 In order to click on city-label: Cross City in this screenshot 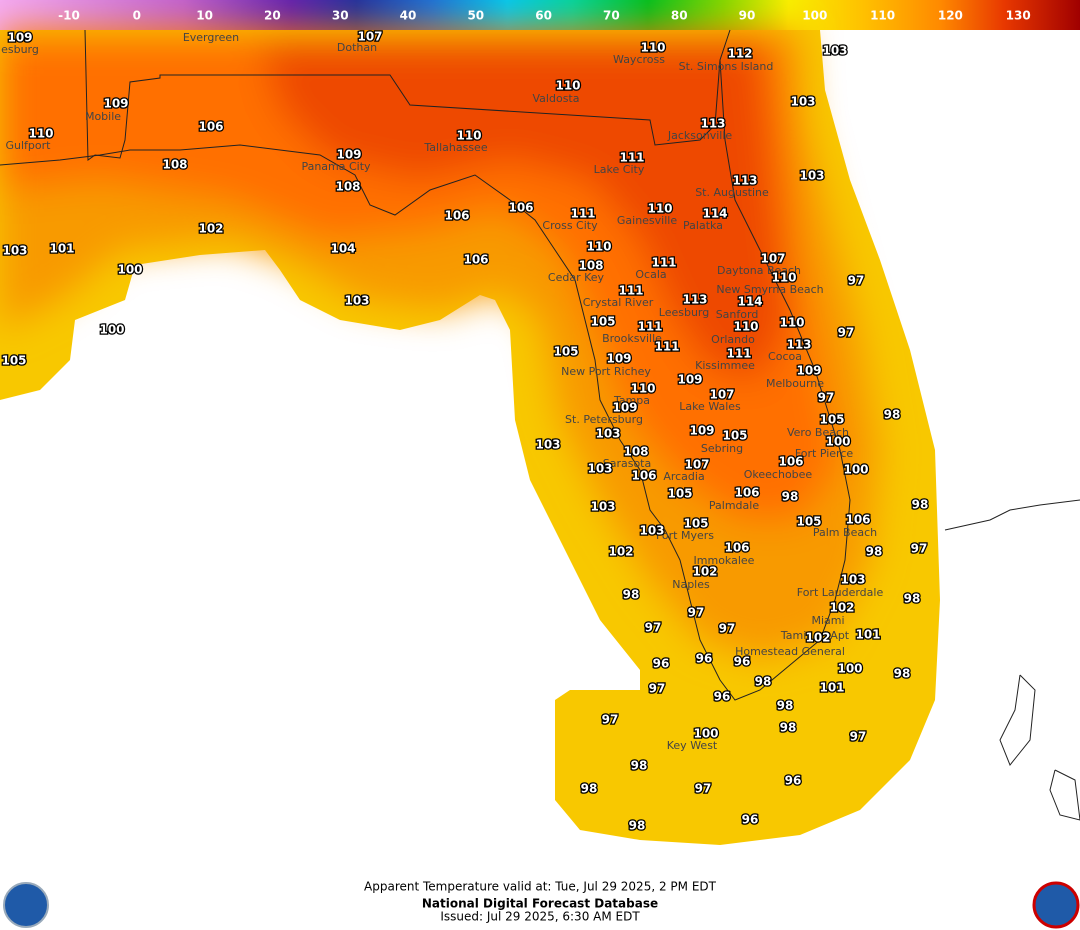, I will do `click(570, 225)`.